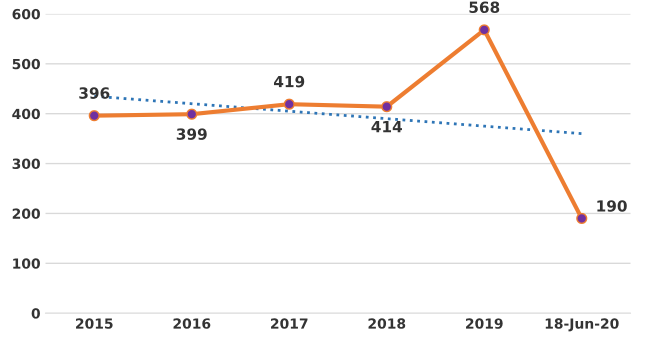 This screenshot has width=650, height=348. I want to click on y-tick-label: 600, so click(26, 14).